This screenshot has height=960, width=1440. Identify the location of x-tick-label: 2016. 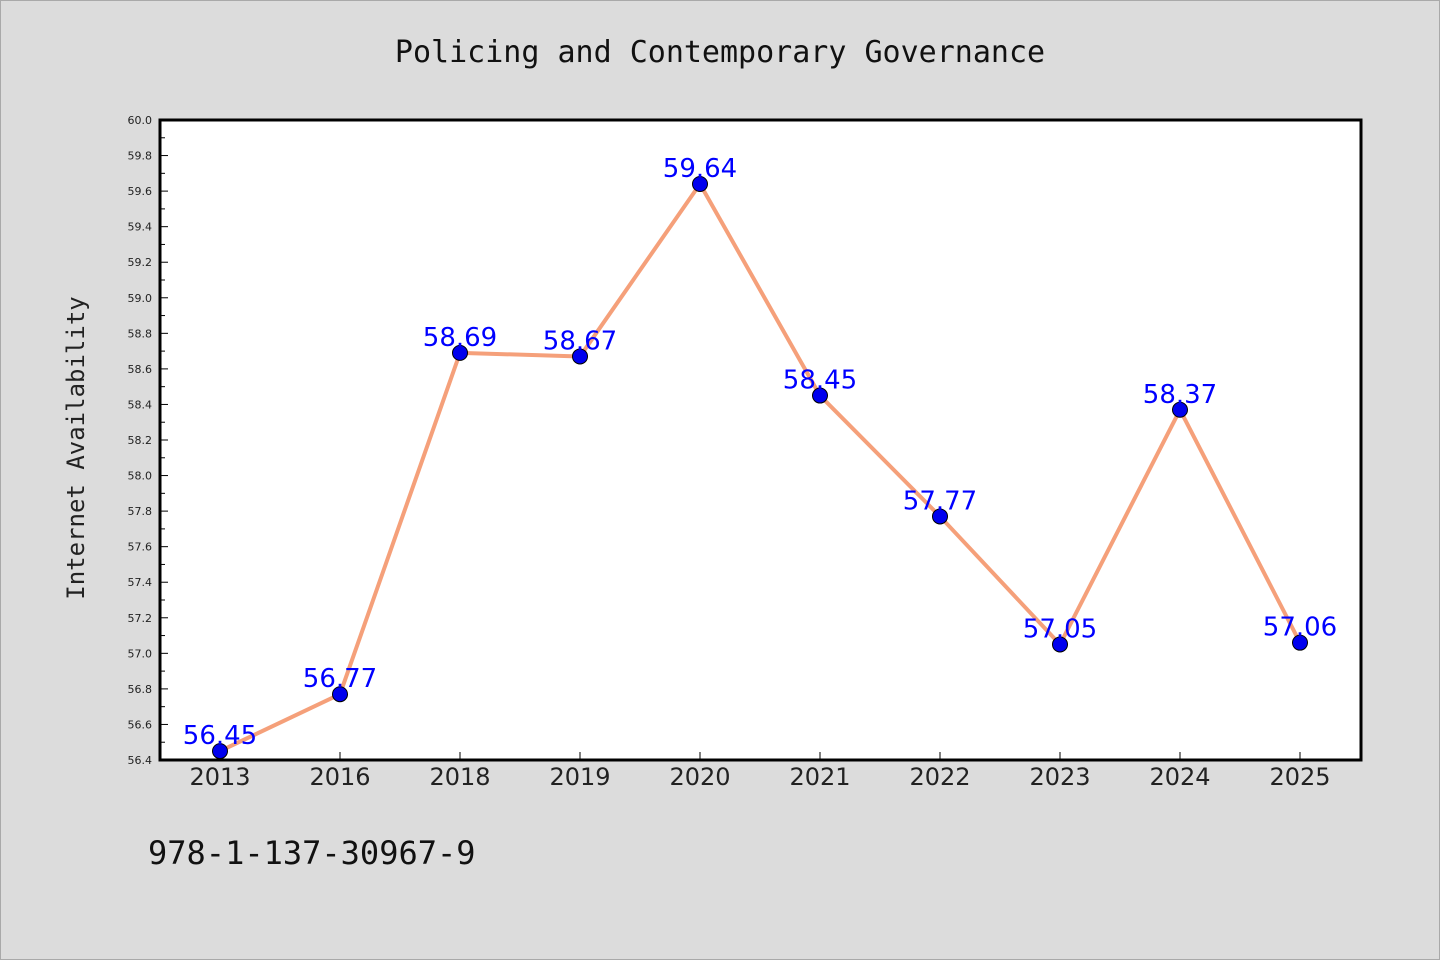
(339, 777).